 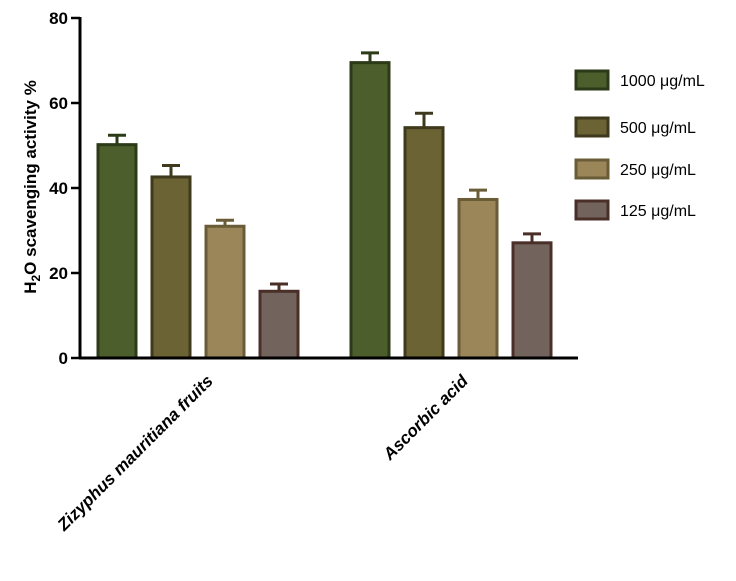 I want to click on legend-label: 500 μg/mL, so click(x=658, y=128).